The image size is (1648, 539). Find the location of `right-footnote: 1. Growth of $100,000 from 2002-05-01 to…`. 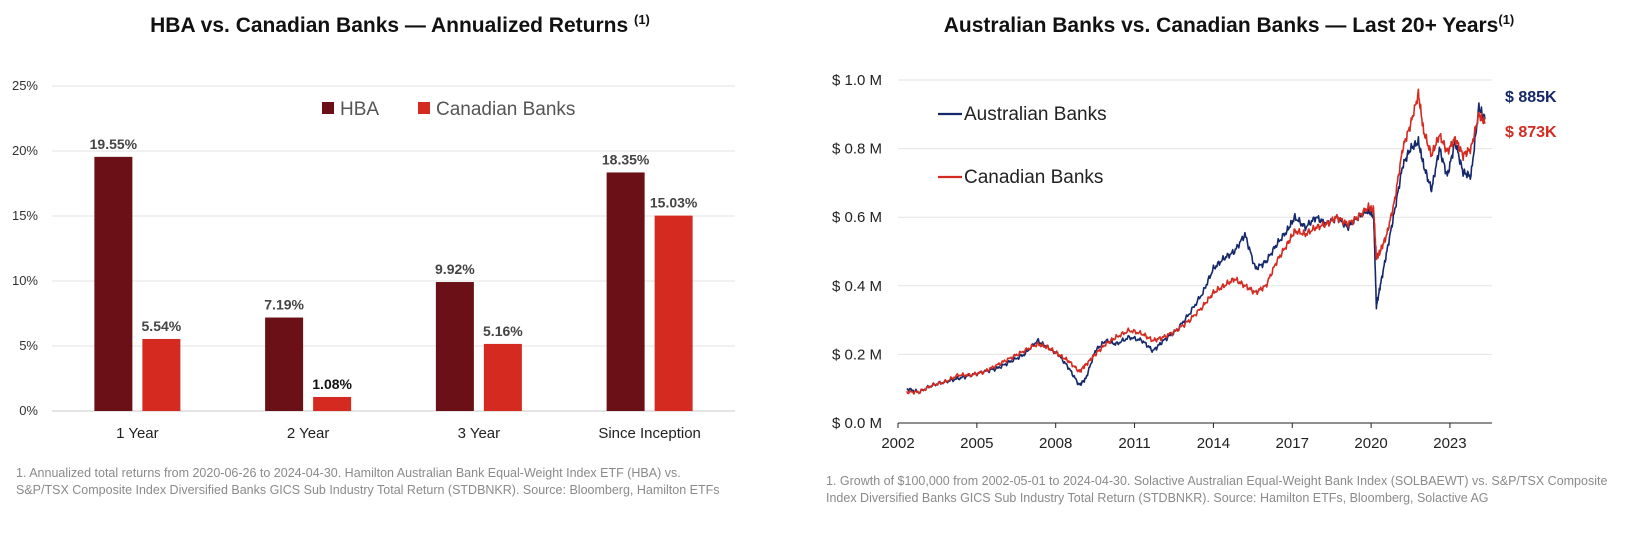

right-footnote: 1. Growth of $100,000 from 2002-05-01 to… is located at coordinates (1216, 490).